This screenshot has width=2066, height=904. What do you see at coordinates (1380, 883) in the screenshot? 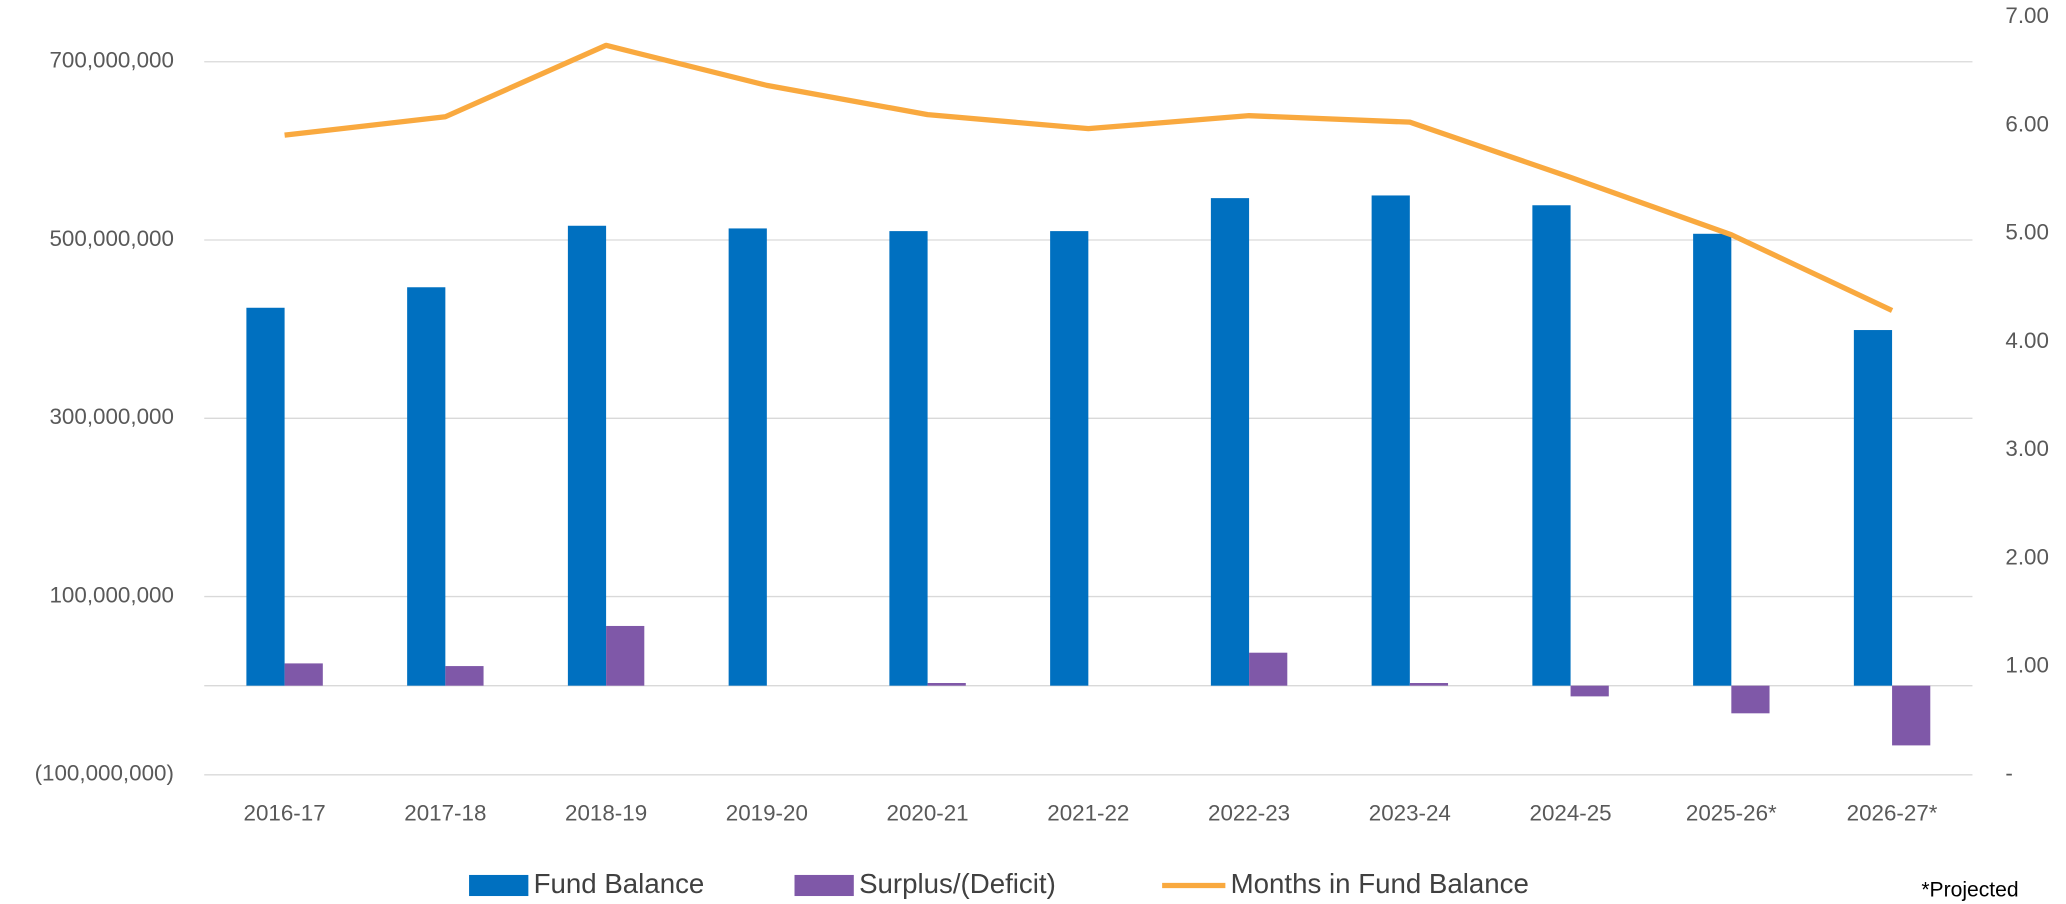
I see `legend-label: Months in Fund Balance` at bounding box center [1380, 883].